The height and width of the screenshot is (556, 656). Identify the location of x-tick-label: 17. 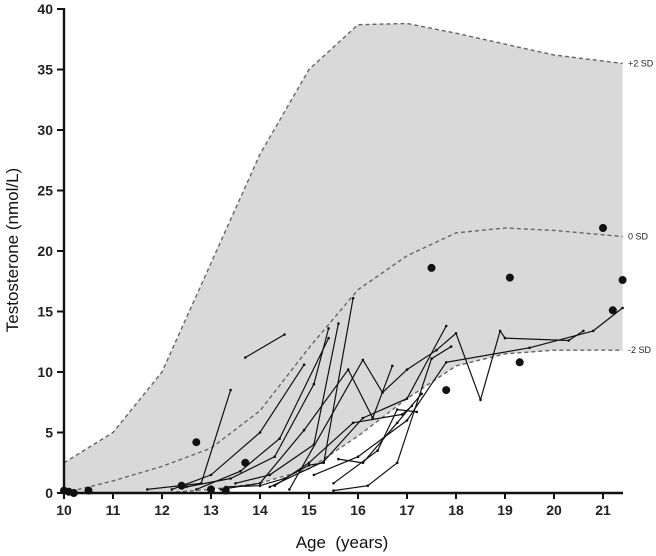
(407, 510).